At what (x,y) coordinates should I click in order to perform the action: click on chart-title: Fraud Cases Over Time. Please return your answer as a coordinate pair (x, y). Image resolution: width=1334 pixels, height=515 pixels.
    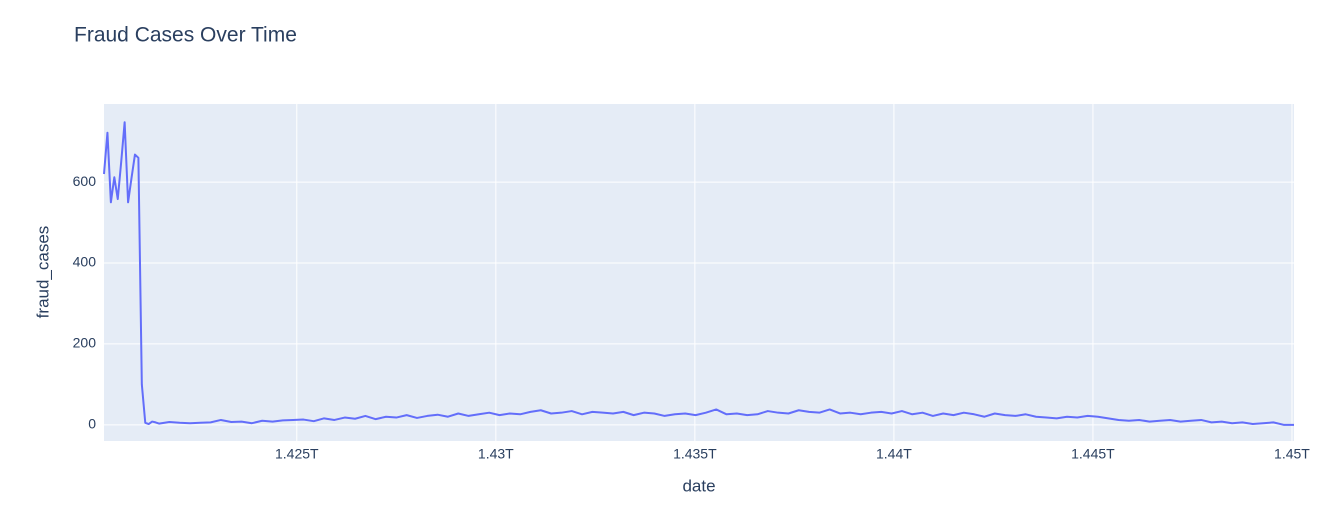
    Looking at the image, I should click on (185, 35).